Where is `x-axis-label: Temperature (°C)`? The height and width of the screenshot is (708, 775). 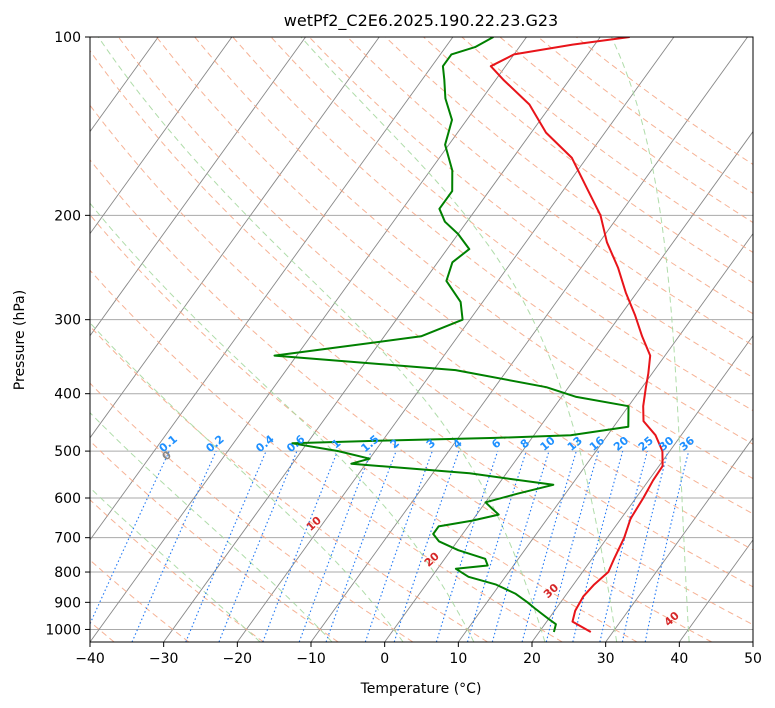
x-axis-label: Temperature (°C) is located at coordinates (421, 689).